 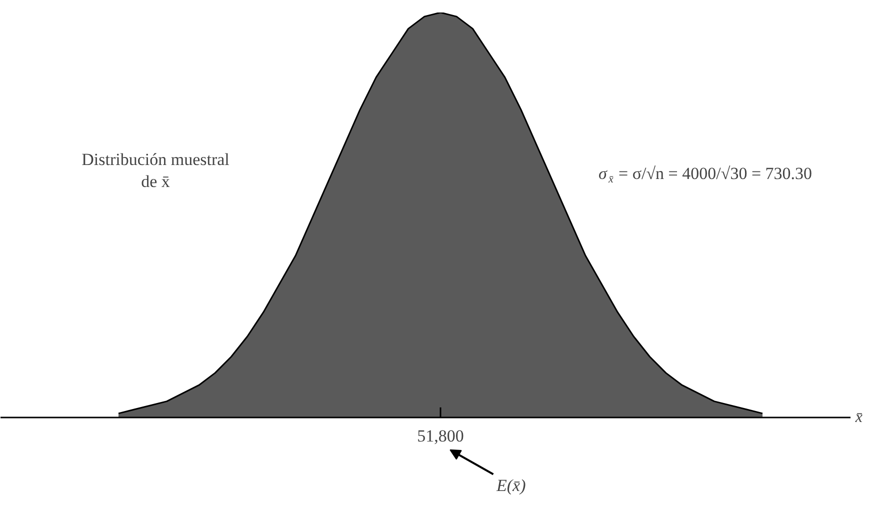 What do you see at coordinates (858, 417) in the screenshot?
I see `text: x̄` at bounding box center [858, 417].